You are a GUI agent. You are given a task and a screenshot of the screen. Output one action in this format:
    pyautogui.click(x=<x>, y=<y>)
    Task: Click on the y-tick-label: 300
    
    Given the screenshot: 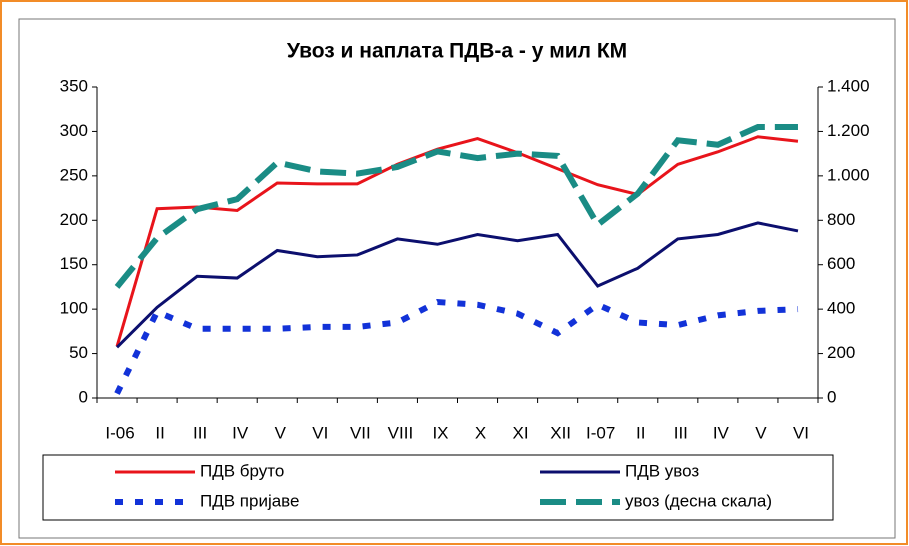 What is the action you would take?
    pyautogui.click(x=74, y=130)
    